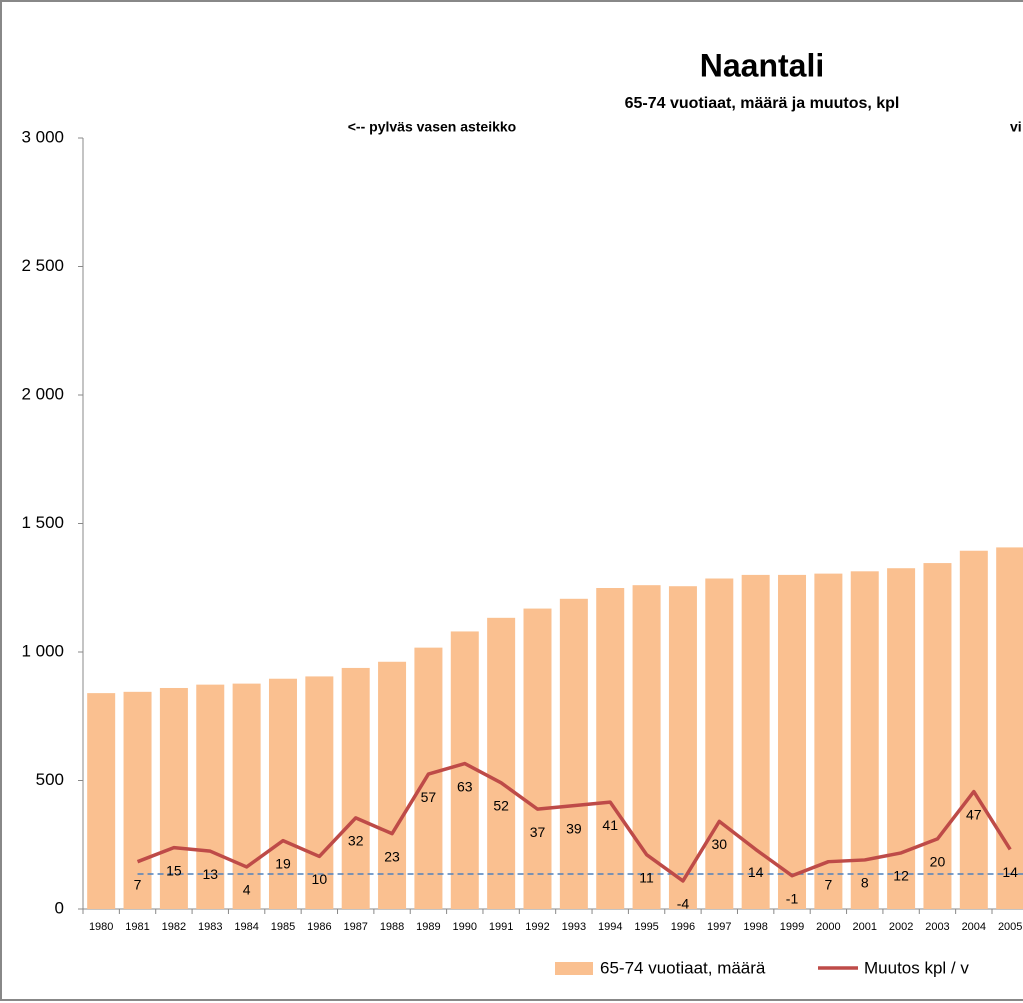 This screenshot has height=1003, width=1023. I want to click on data-label: -4, so click(683, 904).